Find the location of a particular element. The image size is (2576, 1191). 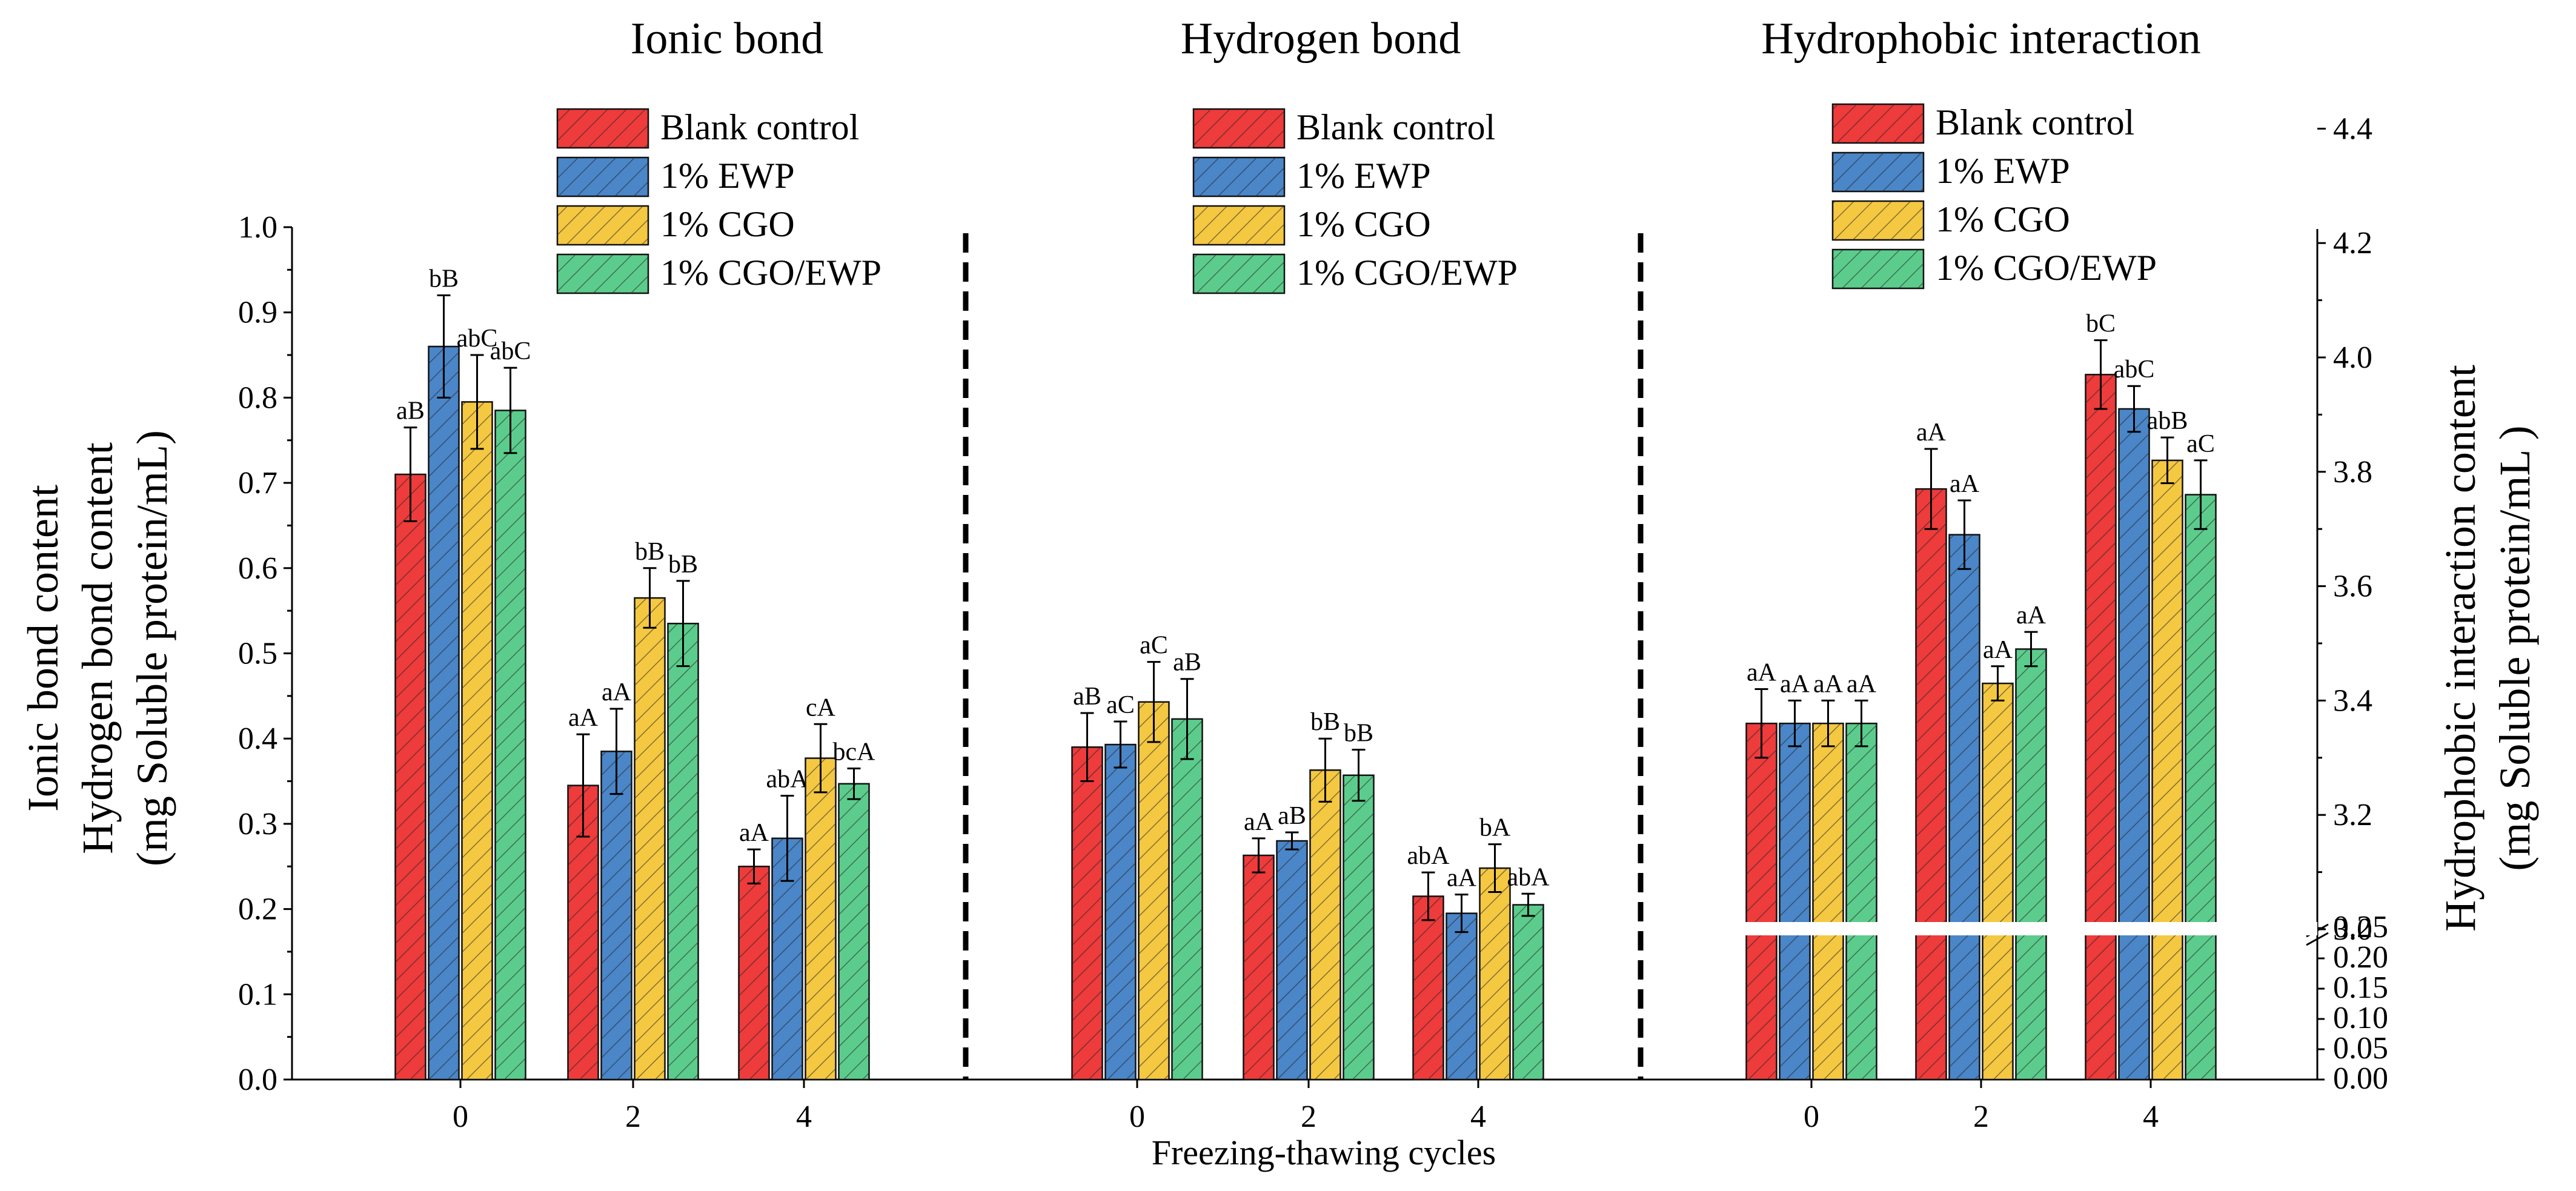

panel-title-hydrophobic-interaction: Hydrophobic interaction is located at coordinates (1980, 39).